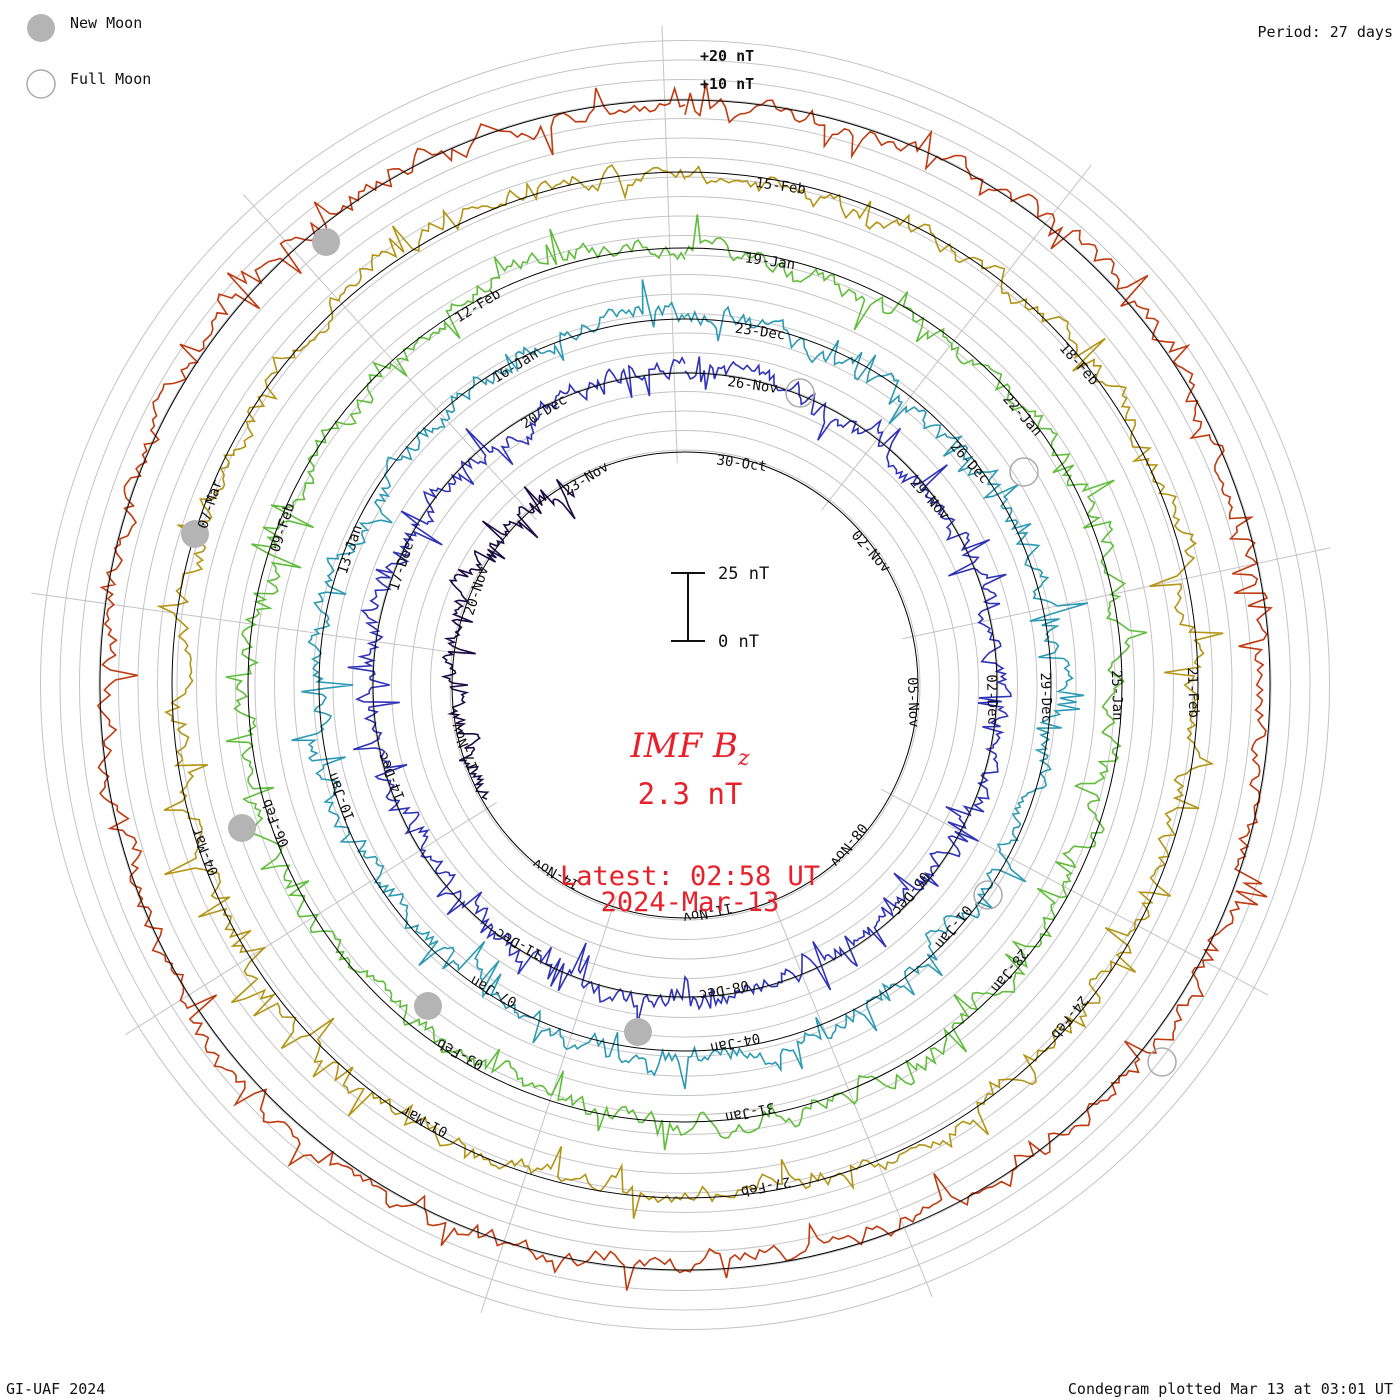 This screenshot has height=1400, width=1400. I want to click on full-moon-legend-label: Full Moon, so click(110, 79).